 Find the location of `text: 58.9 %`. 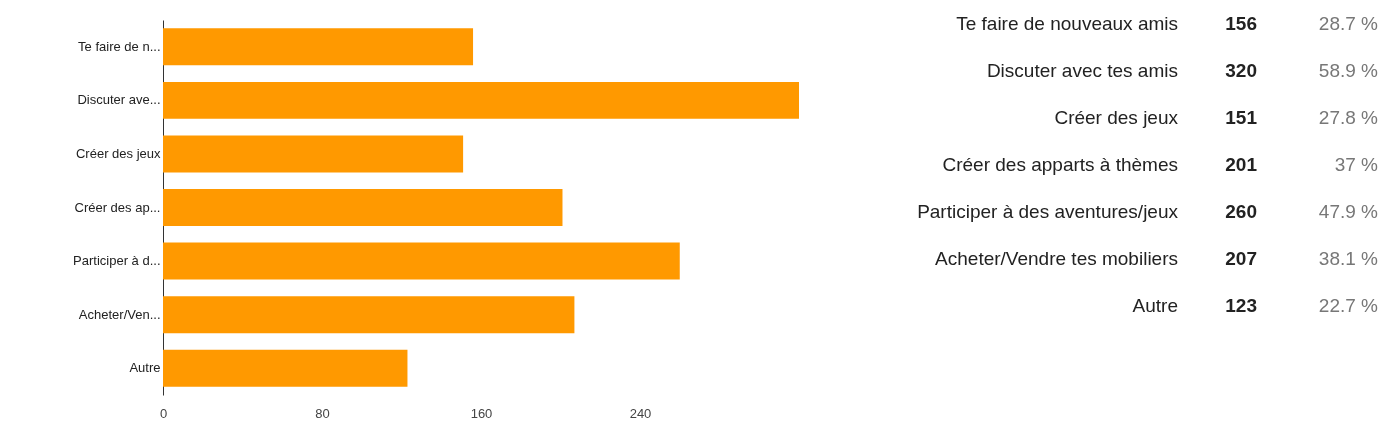

text: 58.9 % is located at coordinates (1348, 70).